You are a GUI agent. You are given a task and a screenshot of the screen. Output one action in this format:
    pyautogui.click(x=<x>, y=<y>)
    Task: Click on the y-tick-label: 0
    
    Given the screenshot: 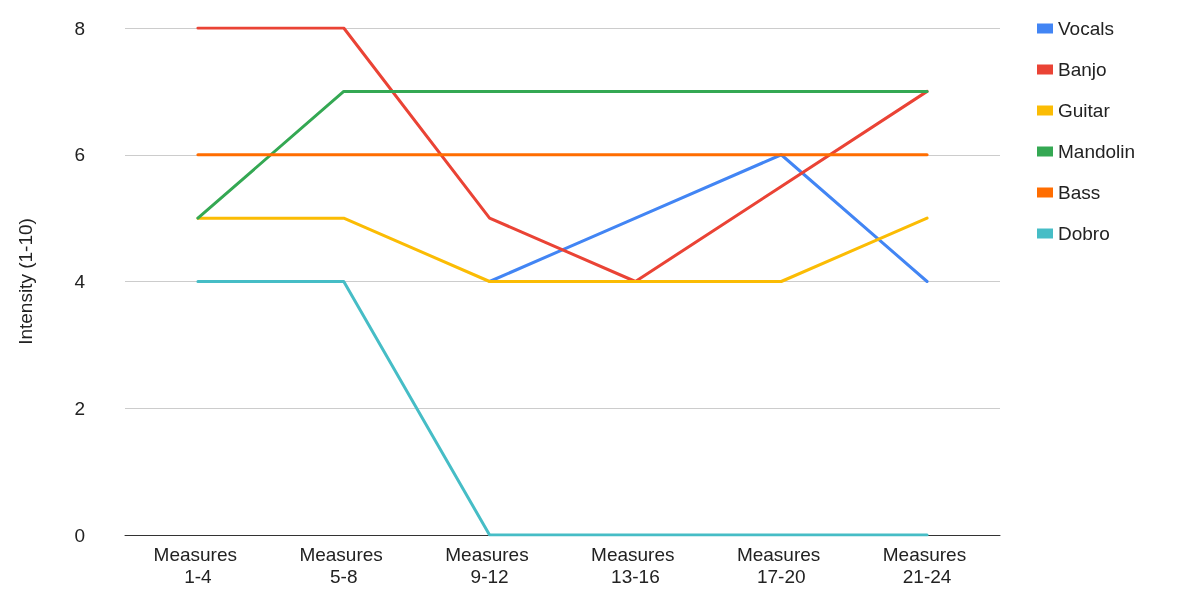 What is the action you would take?
    pyautogui.click(x=79, y=535)
    